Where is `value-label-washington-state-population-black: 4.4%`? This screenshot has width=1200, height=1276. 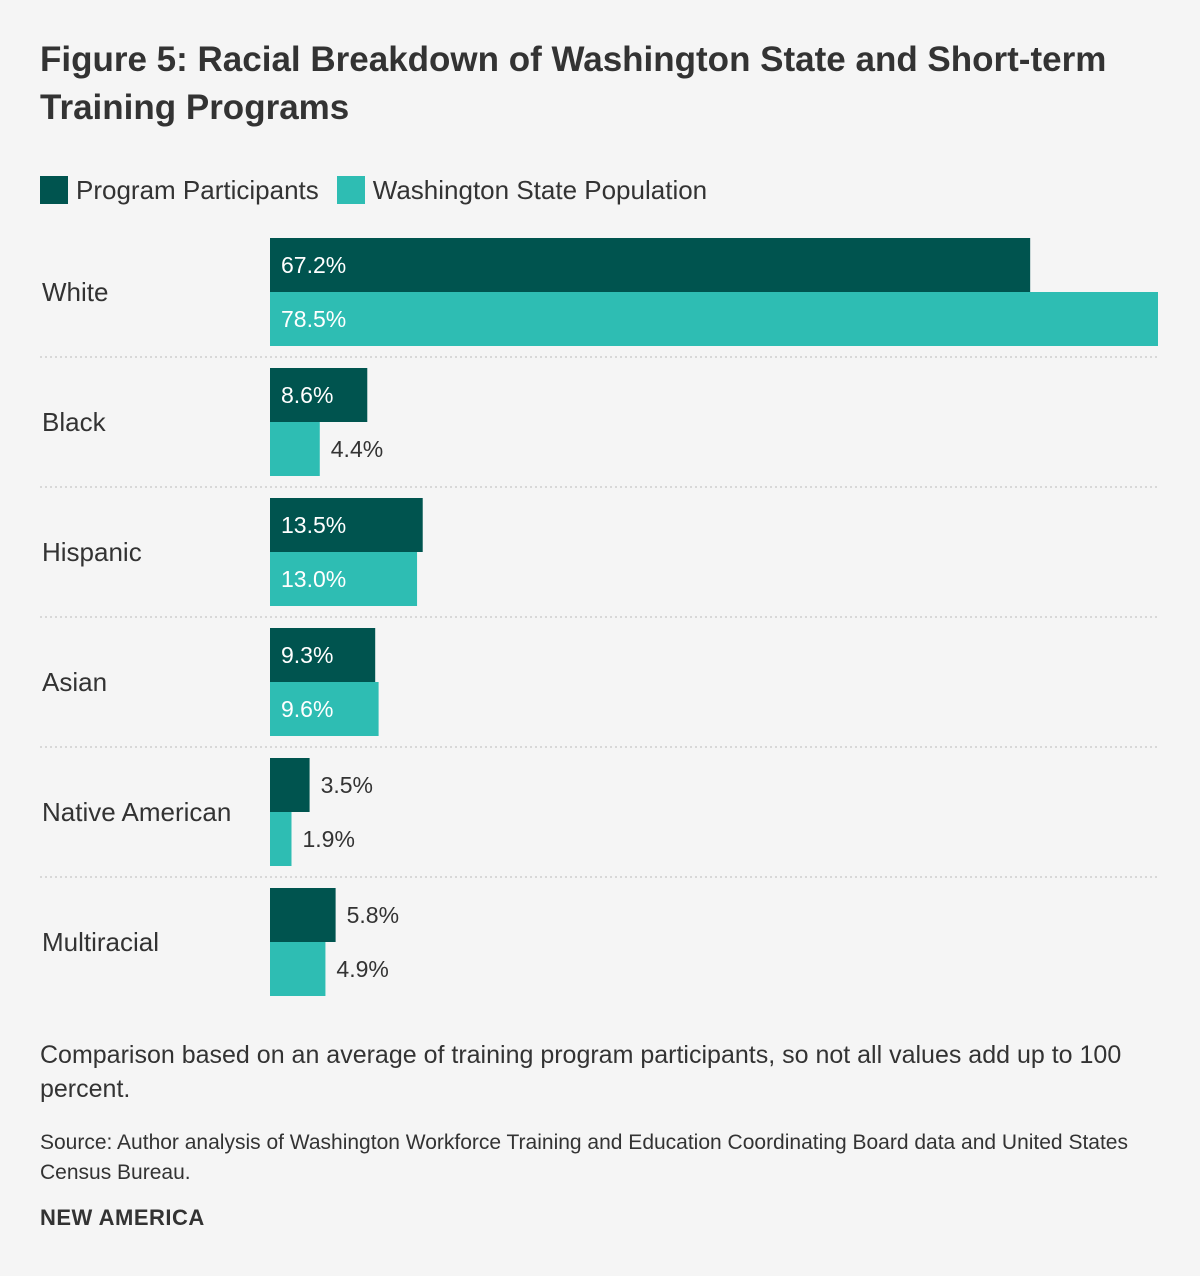 value-label-washington-state-population-black: 4.4% is located at coordinates (357, 449).